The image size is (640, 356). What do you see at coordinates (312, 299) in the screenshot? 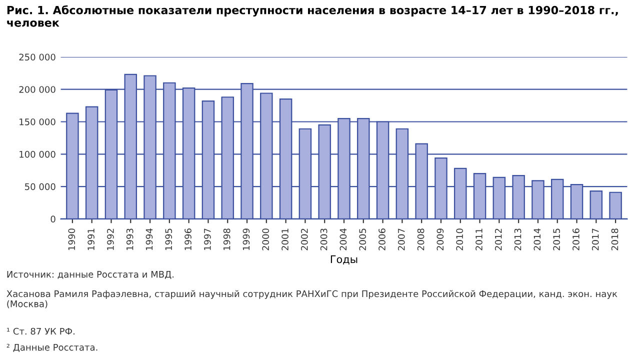
I see `text: Хасанова Рамиля Рафаэлевна, старший научный сотрудник РАНХиГС при Президенте Российской Федерации, канд. экон. наук (Москва)` at bounding box center [312, 299].